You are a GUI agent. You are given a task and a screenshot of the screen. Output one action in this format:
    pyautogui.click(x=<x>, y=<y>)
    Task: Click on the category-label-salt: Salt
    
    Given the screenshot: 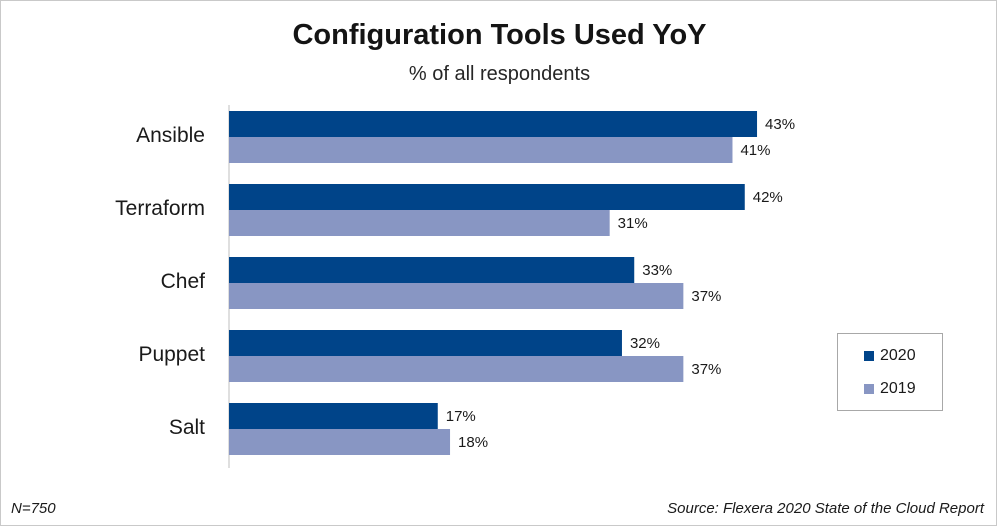 What is the action you would take?
    pyautogui.click(x=187, y=427)
    